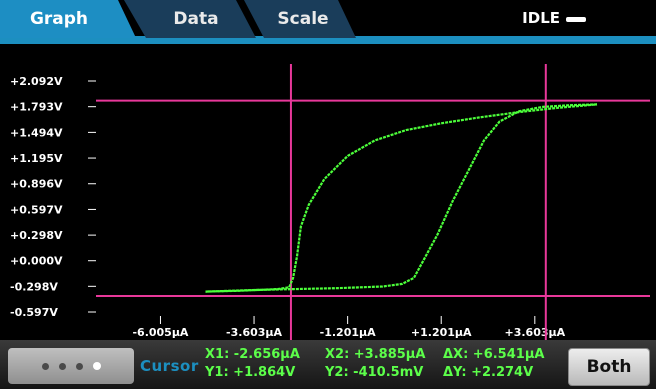 The width and height of the screenshot is (656, 389). Describe the element at coordinates (36, 235) in the screenshot. I see `y-tick-label: +0.298V` at that location.